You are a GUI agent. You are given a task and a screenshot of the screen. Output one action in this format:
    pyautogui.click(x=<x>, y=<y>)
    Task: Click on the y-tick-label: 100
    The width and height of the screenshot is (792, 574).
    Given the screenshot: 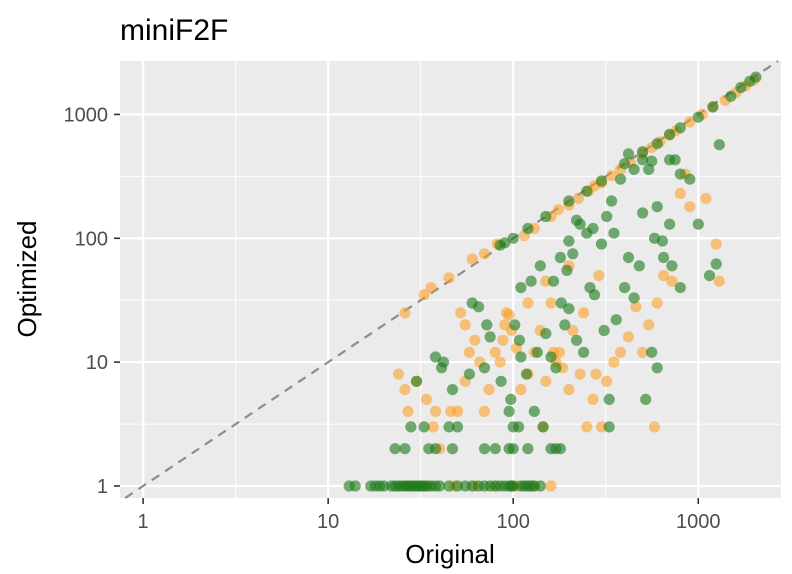 What is the action you would take?
    pyautogui.click(x=91, y=239)
    